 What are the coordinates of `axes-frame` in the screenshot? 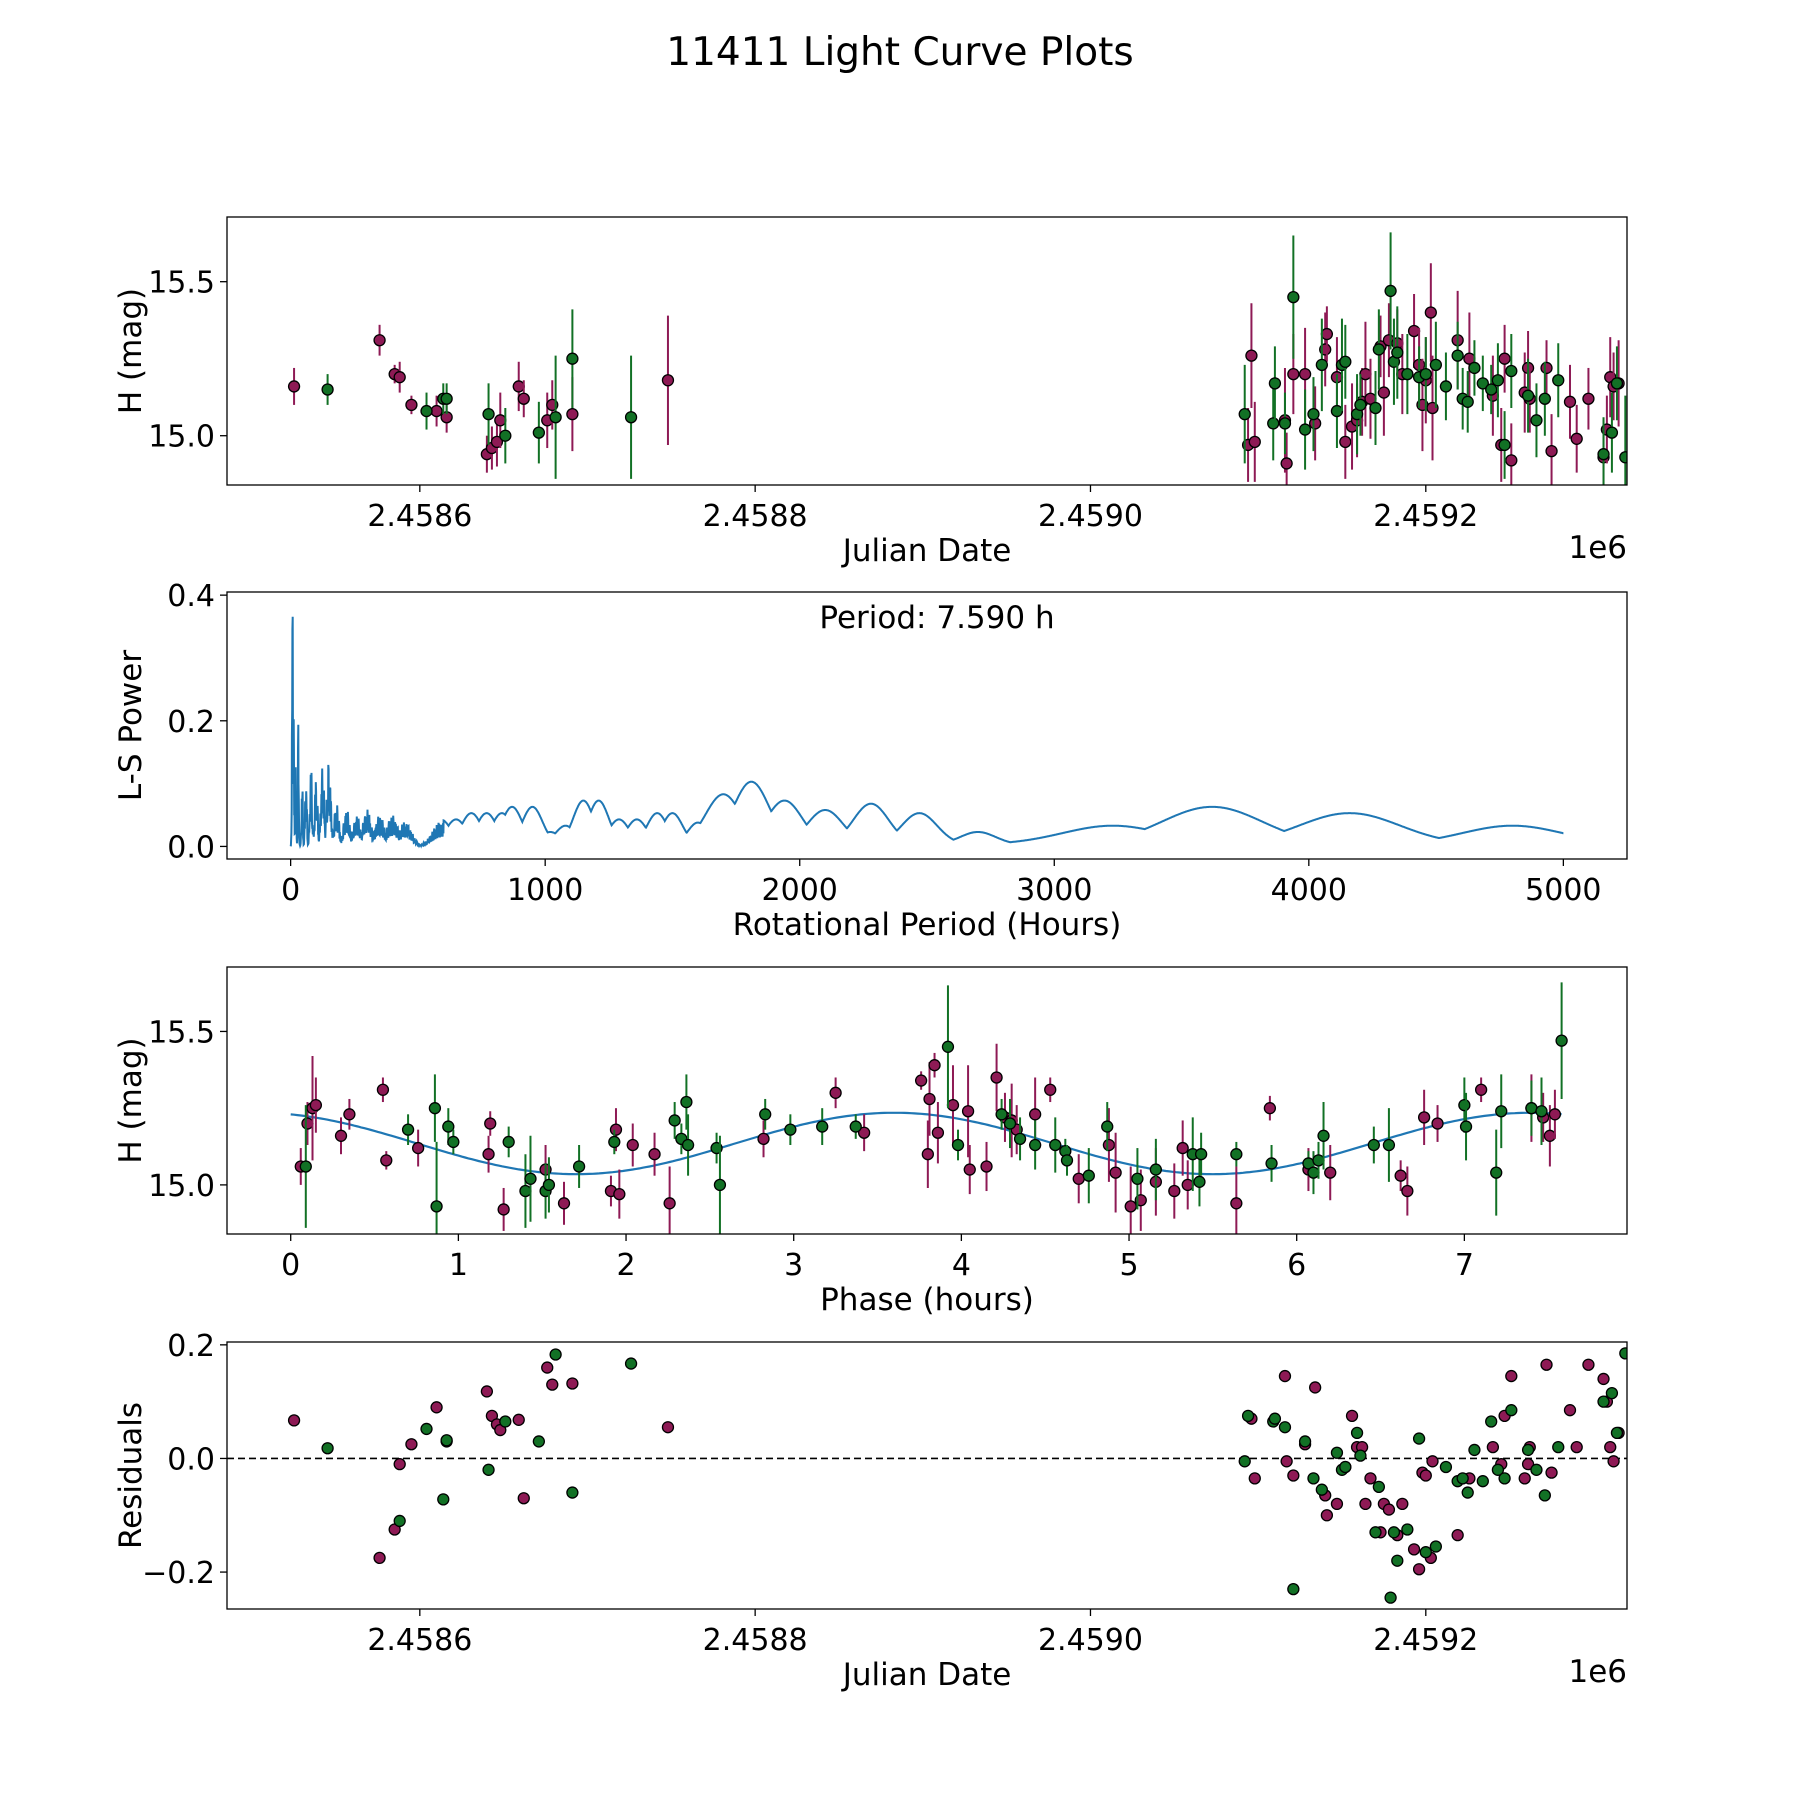 It's located at (927, 725).